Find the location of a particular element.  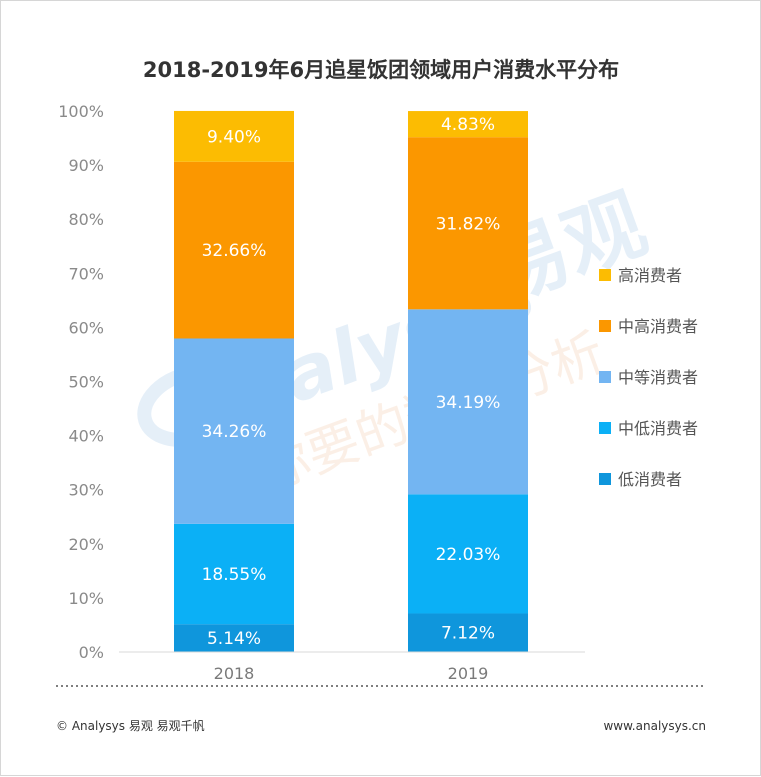

legend-label: 中高消费者 is located at coordinates (658, 326).